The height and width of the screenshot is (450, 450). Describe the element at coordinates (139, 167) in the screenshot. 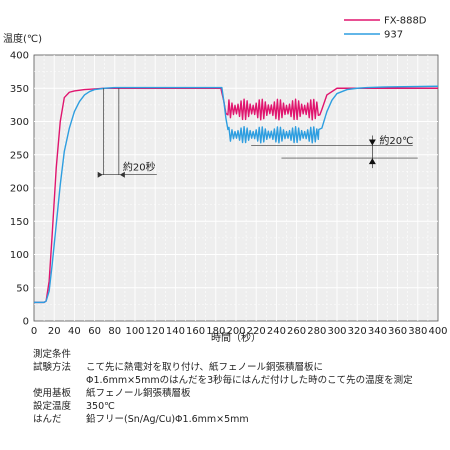

I see `annotation-time-label: 約20秒` at that location.